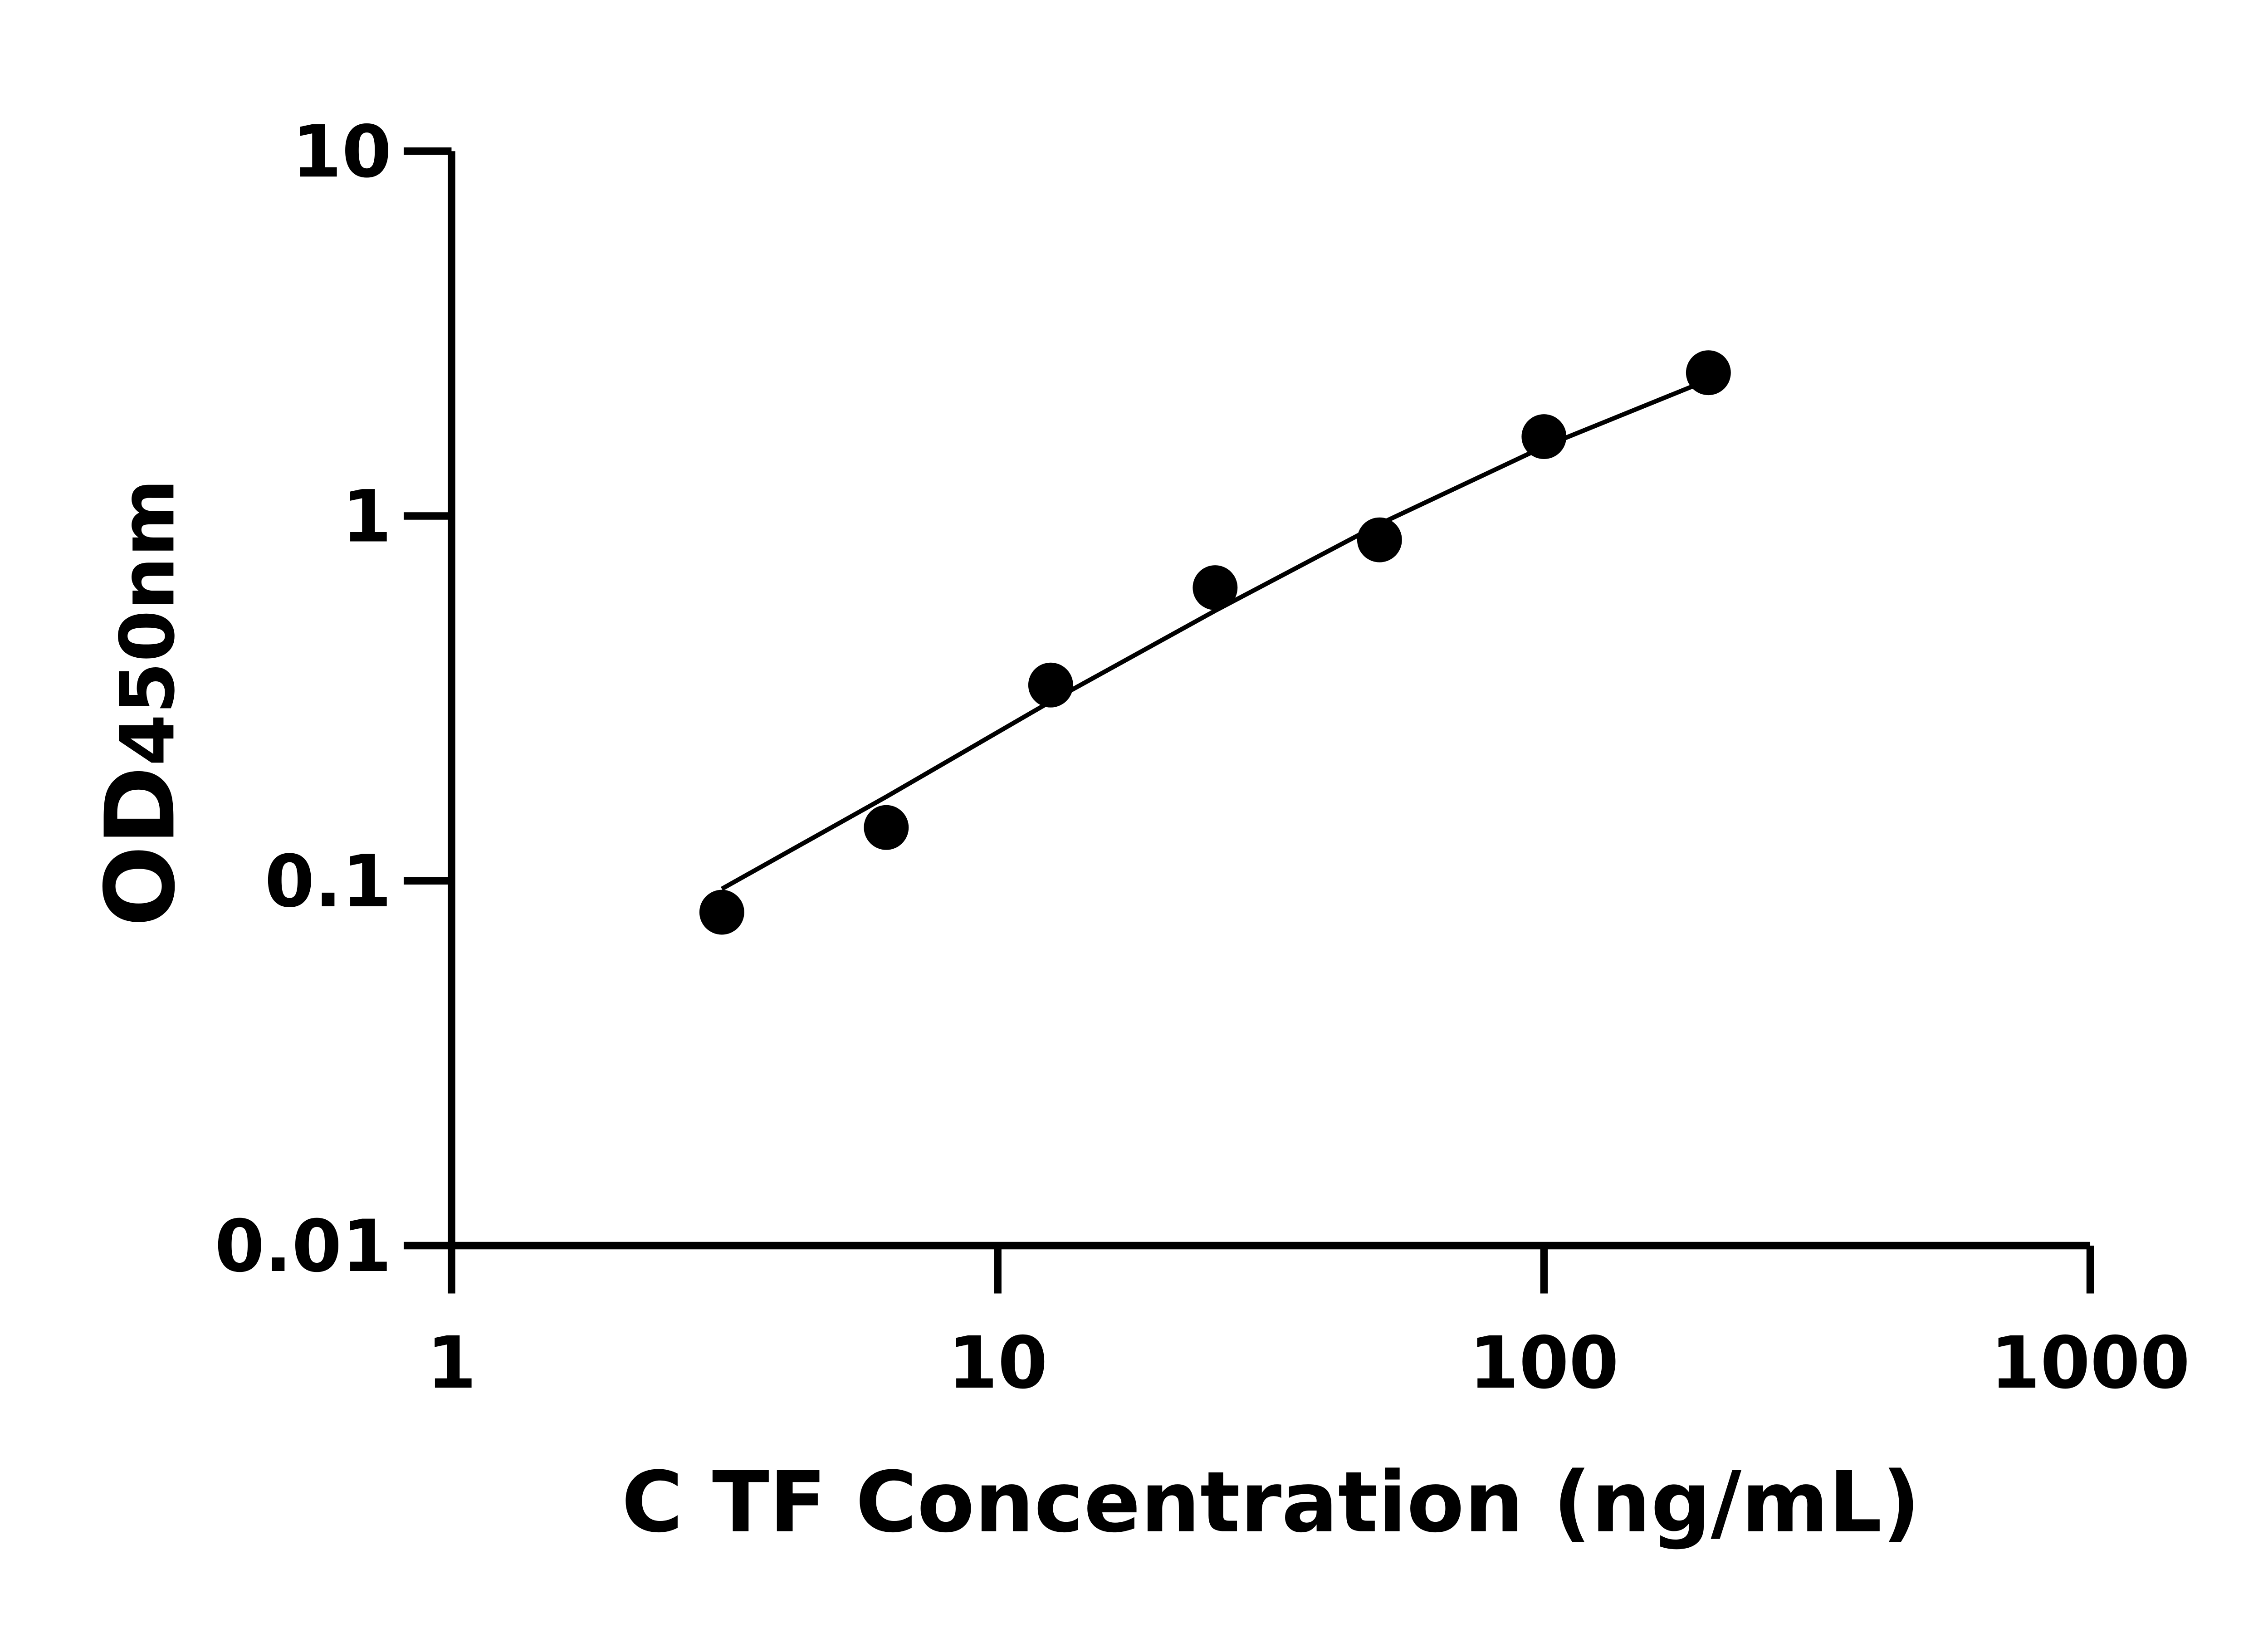 This screenshot has height=1633, width=2268. What do you see at coordinates (998, 1363) in the screenshot?
I see `x-tick-label: 10` at bounding box center [998, 1363].